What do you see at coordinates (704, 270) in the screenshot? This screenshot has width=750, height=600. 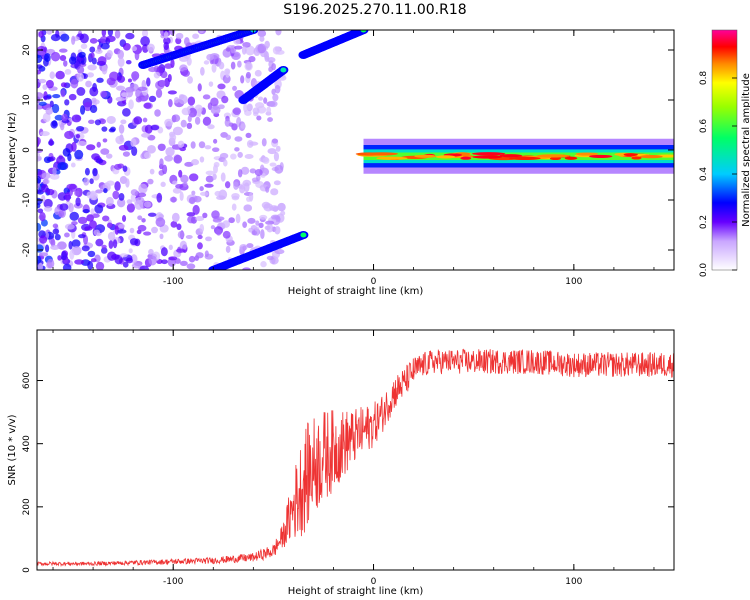 I see `colorbar-tick-label: 0.0` at bounding box center [704, 270].